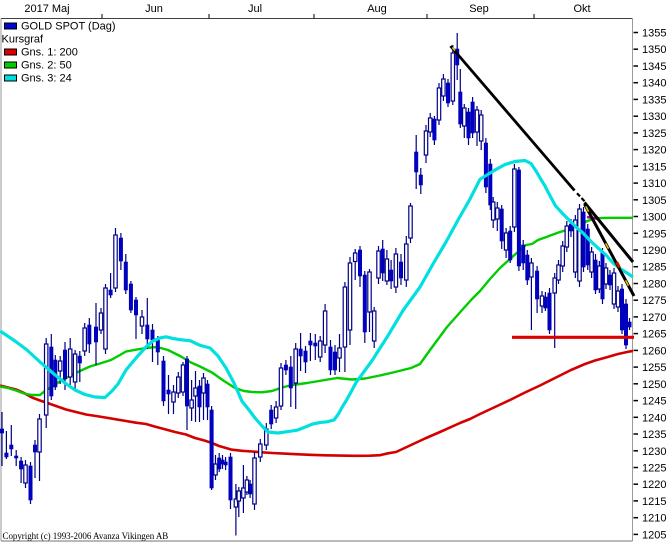 The width and height of the screenshot is (669, 548). What do you see at coordinates (654, 151) in the screenshot?
I see `svg-text: 1320` at bounding box center [654, 151].